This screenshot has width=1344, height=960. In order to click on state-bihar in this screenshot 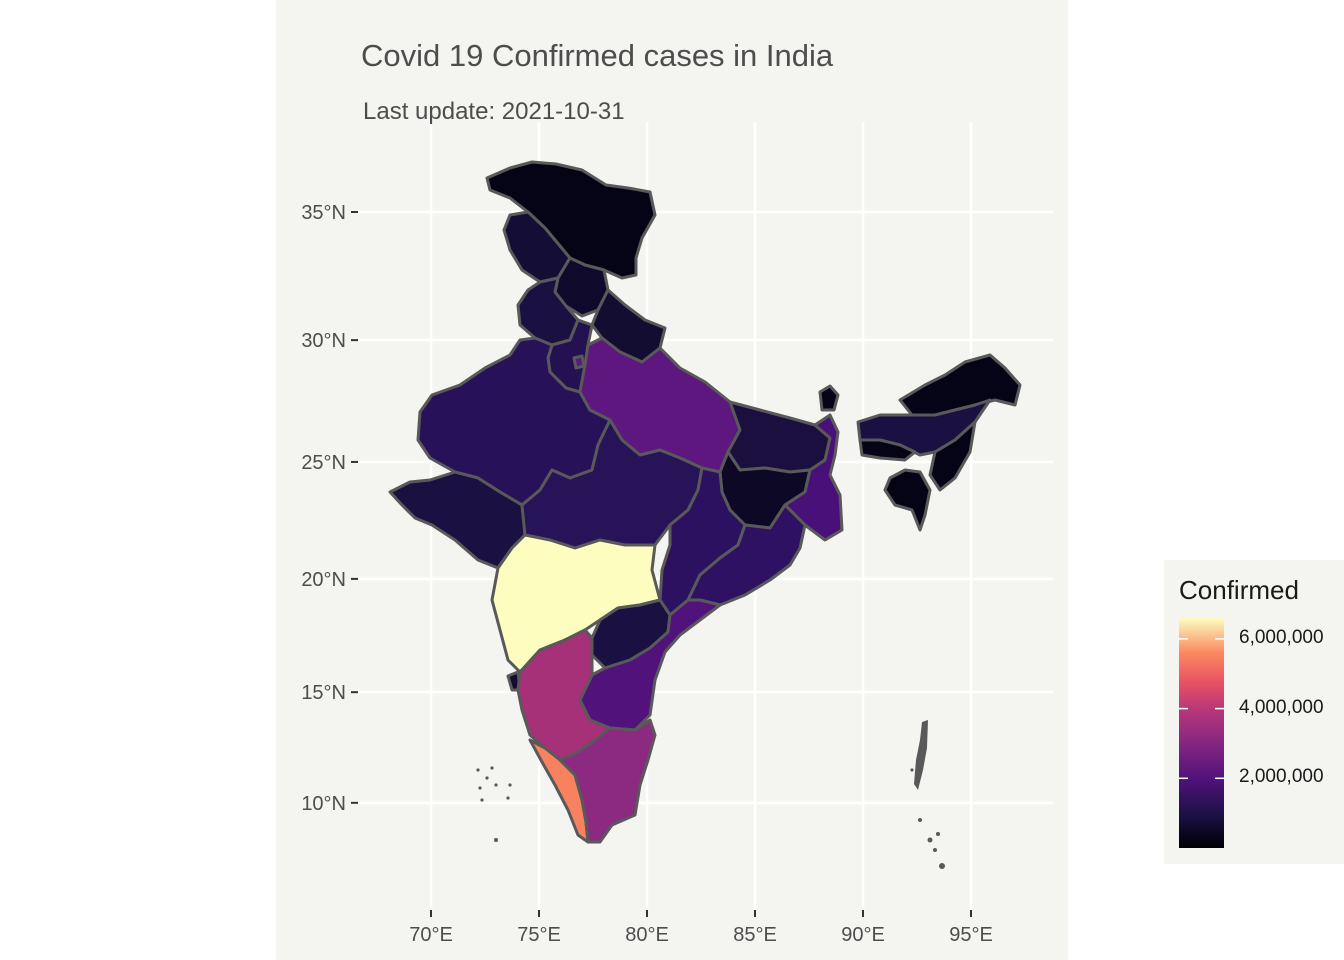, I will do `click(779, 437)`.